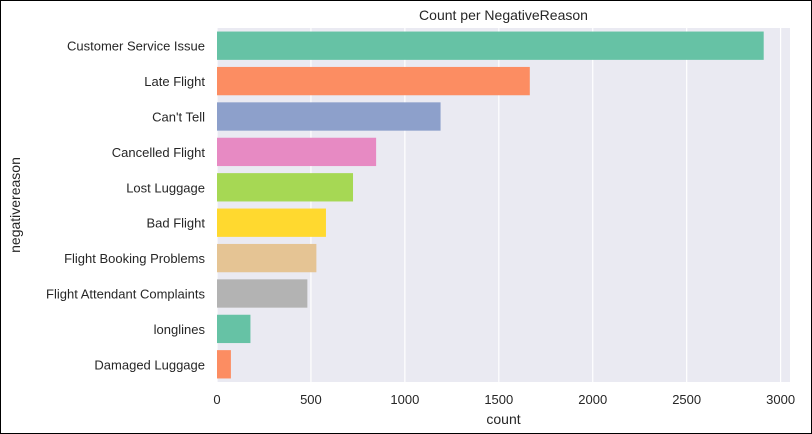  I want to click on x-axis-label: count, so click(503, 419).